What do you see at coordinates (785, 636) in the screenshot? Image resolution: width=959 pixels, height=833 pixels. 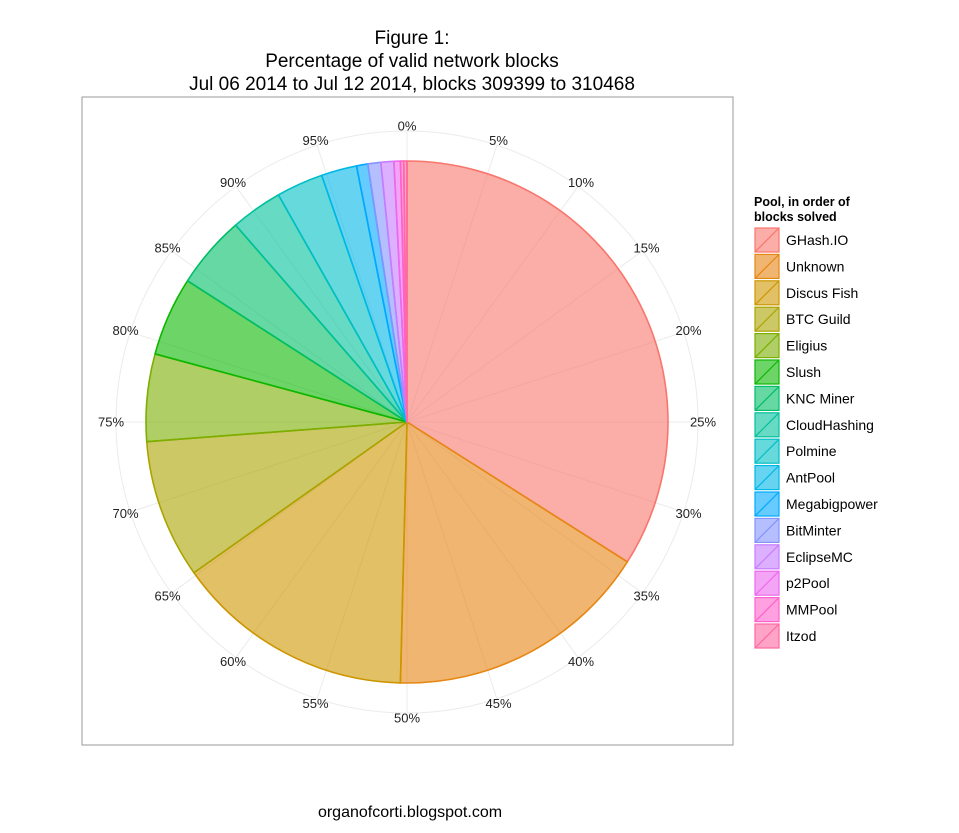 I see `legend-item-itzod: Itzod` at bounding box center [785, 636].